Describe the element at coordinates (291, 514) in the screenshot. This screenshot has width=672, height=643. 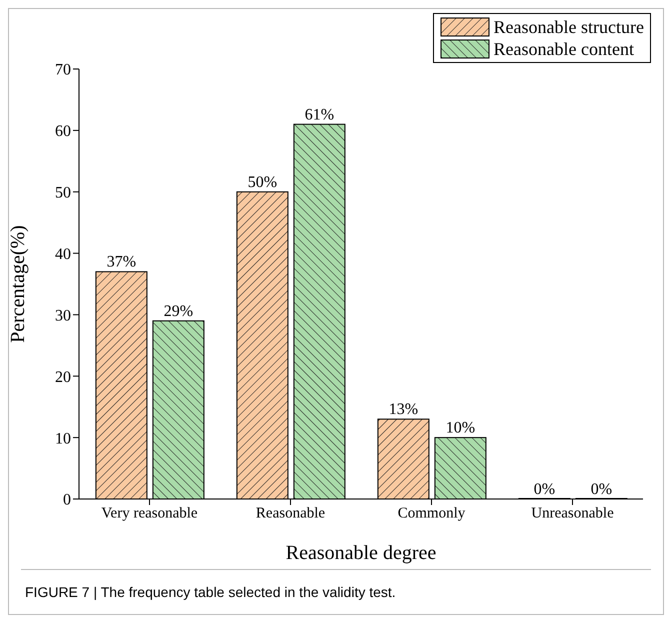
I see `x-tick-label: Reasonable` at that location.